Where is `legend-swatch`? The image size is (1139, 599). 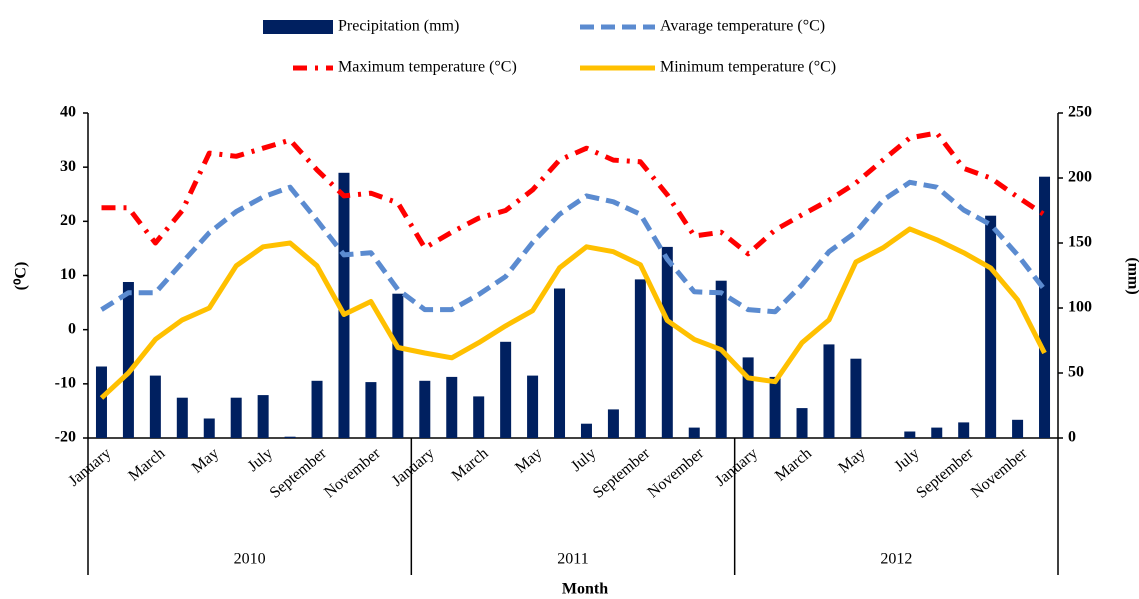
legend-swatch is located at coordinates (298, 27).